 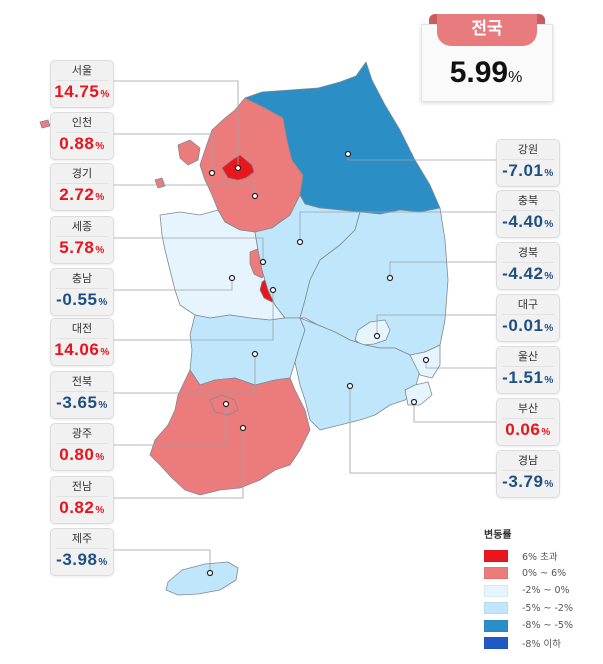 What do you see at coordinates (528, 253) in the screenshot?
I see `region-name: 경북` at bounding box center [528, 253].